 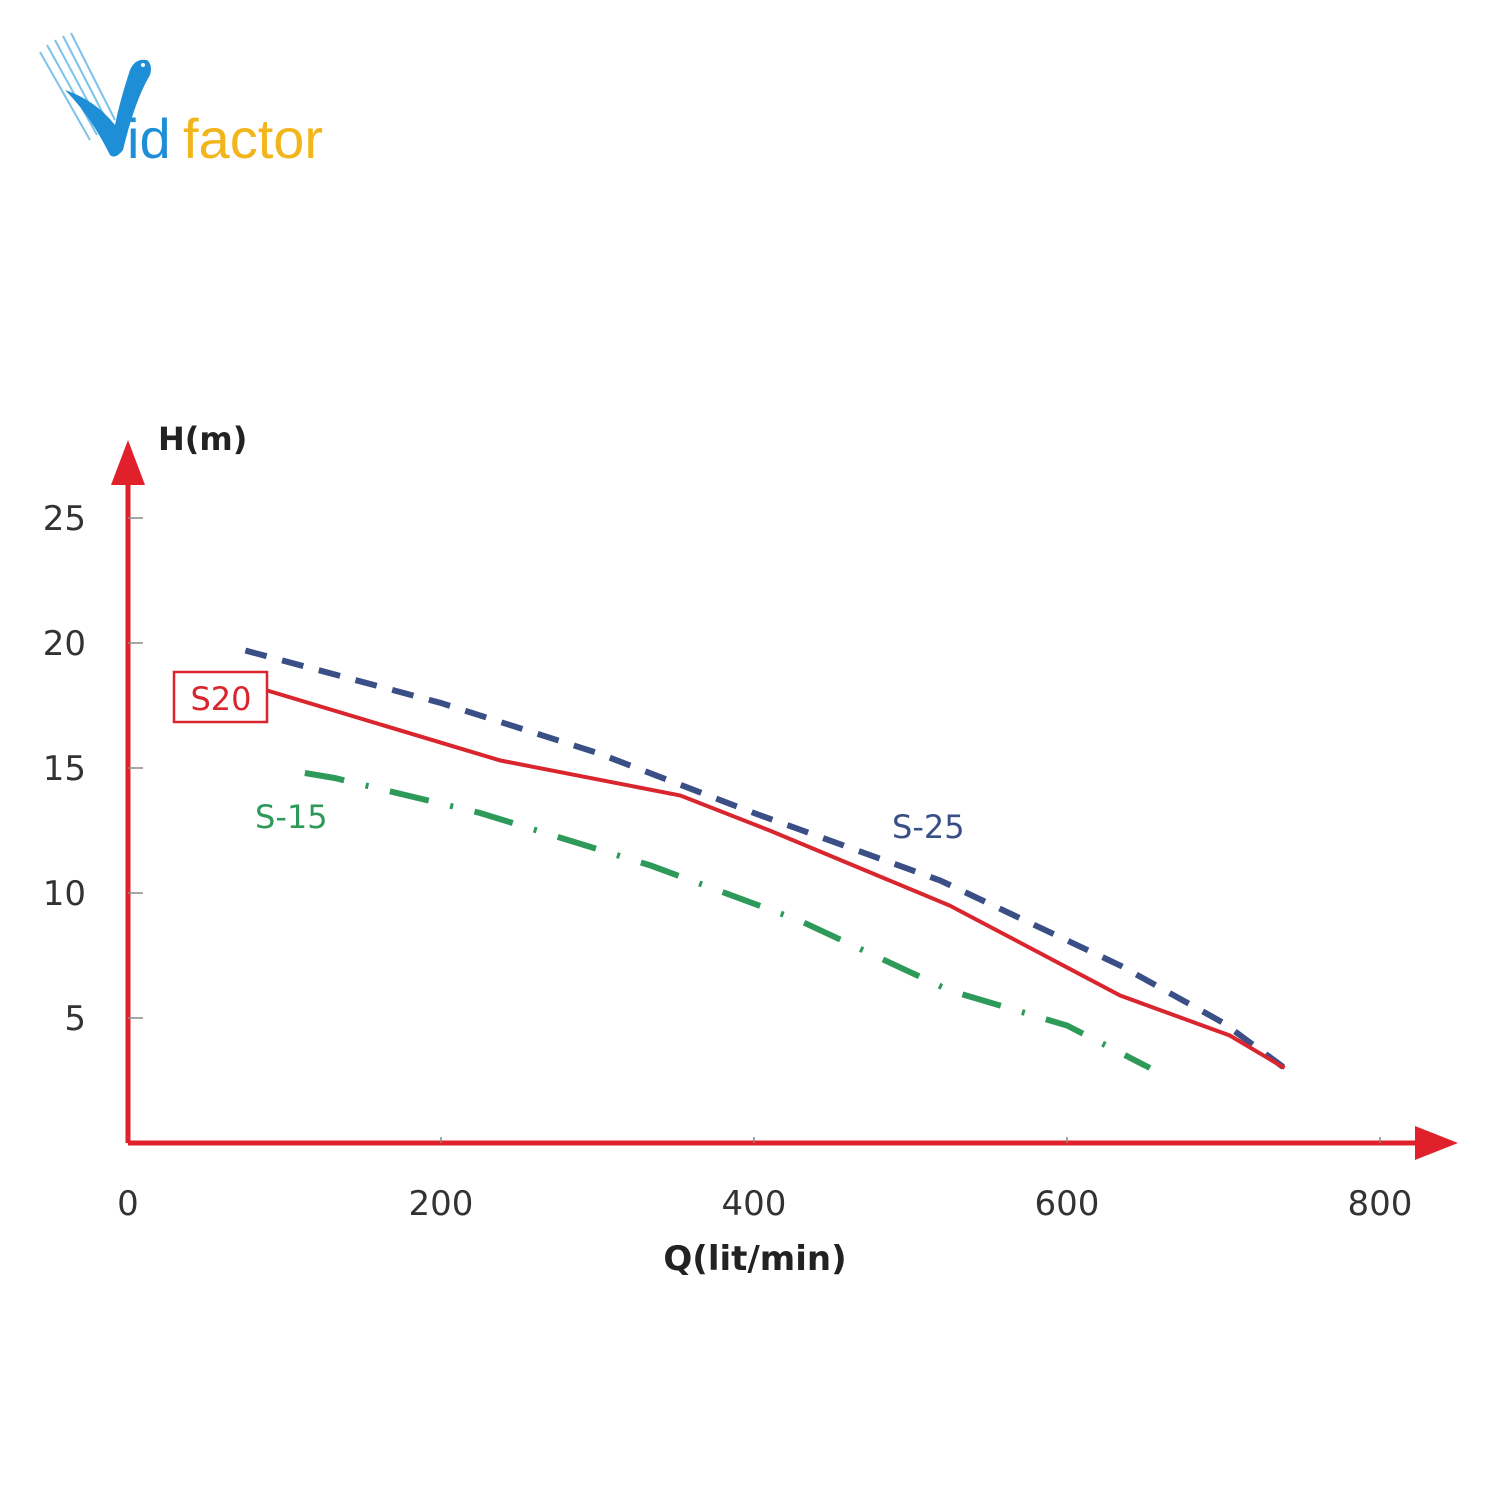 I want to click on y-tick-label: 25, so click(x=64, y=519).